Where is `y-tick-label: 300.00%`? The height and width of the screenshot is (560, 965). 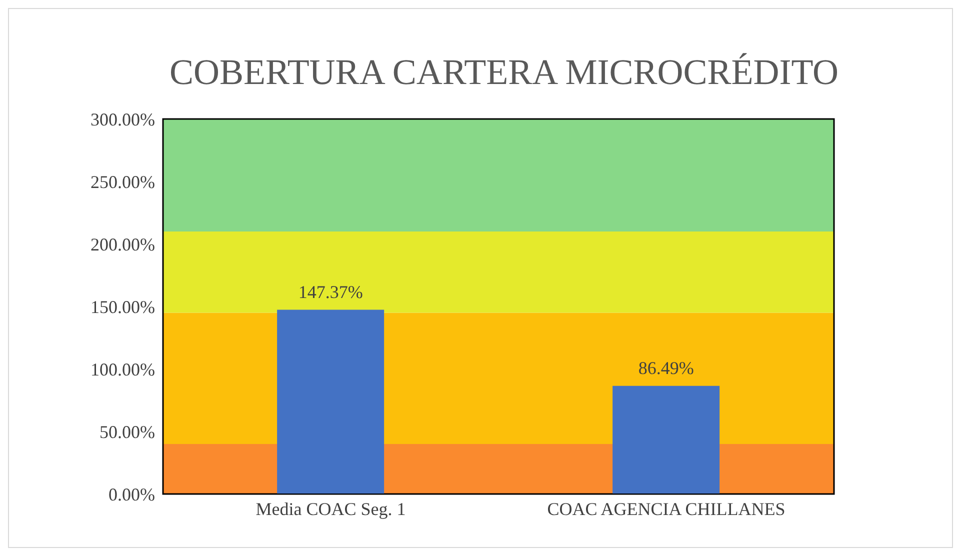 y-tick-label: 300.00% is located at coordinates (122, 119).